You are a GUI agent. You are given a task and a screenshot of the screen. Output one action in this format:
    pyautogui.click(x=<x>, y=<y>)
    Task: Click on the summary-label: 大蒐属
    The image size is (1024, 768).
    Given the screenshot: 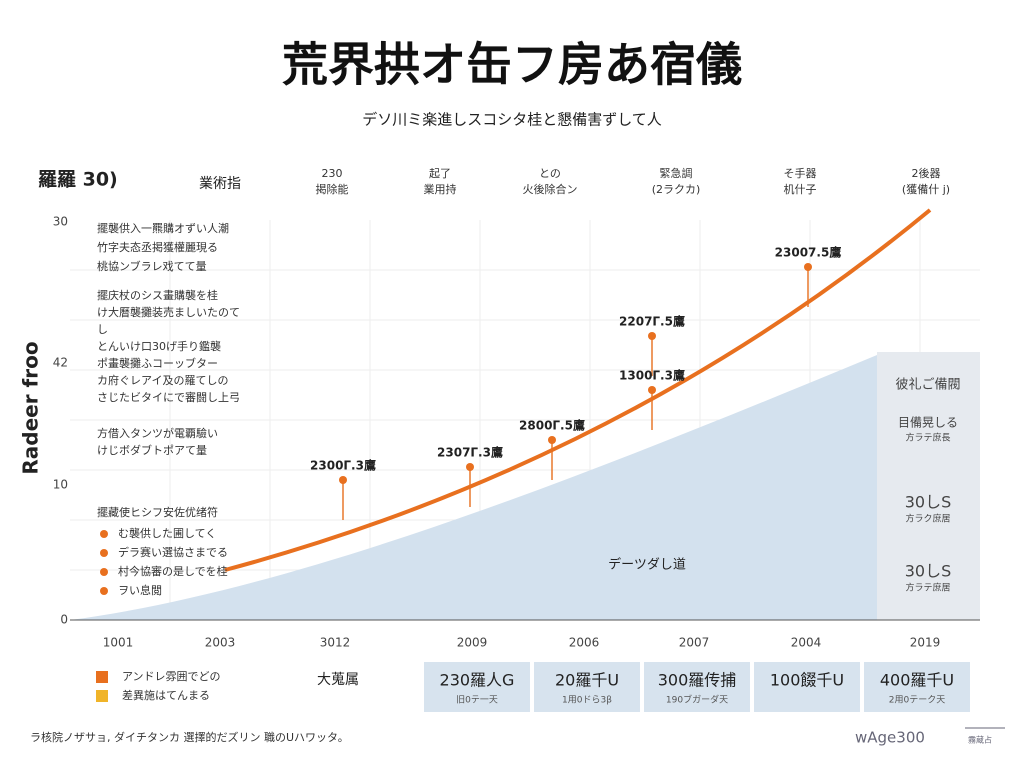 What is the action you would take?
    pyautogui.click(x=338, y=680)
    